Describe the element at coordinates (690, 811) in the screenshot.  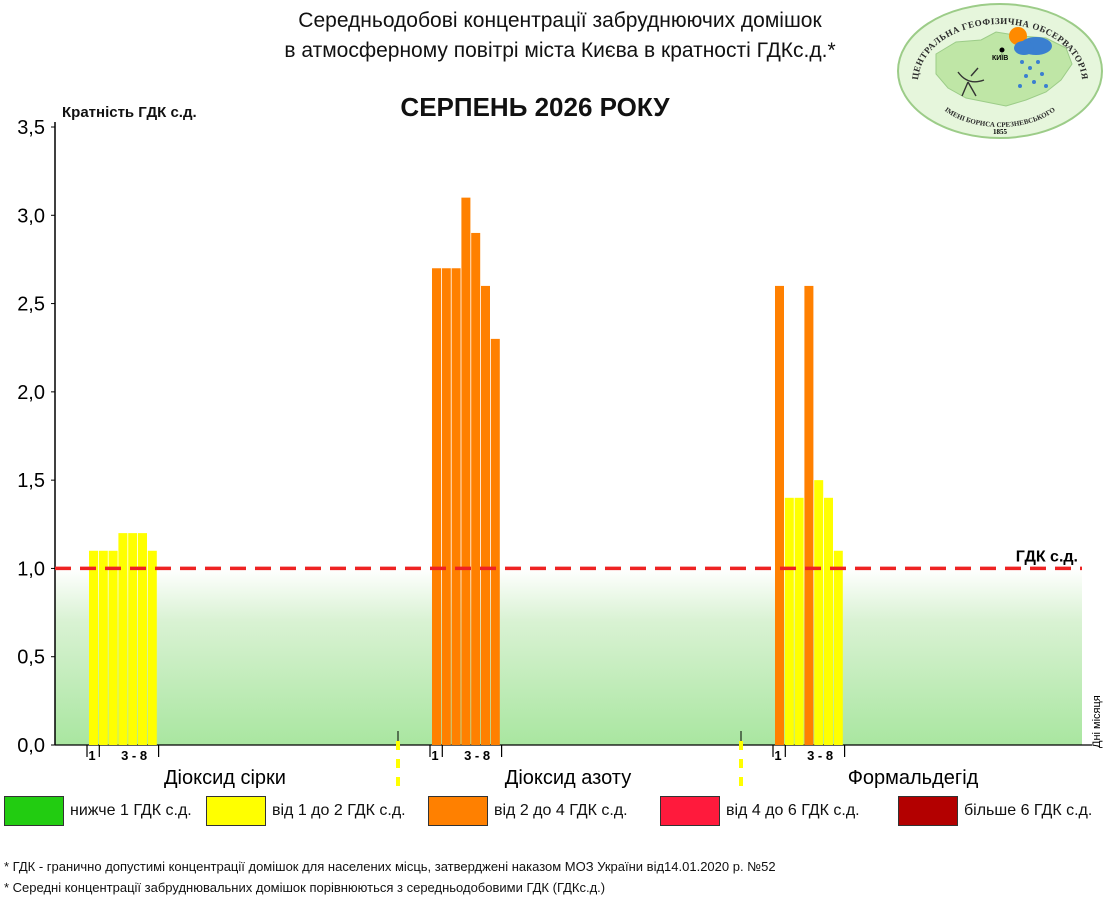
I see `legend-swatch-red` at that location.